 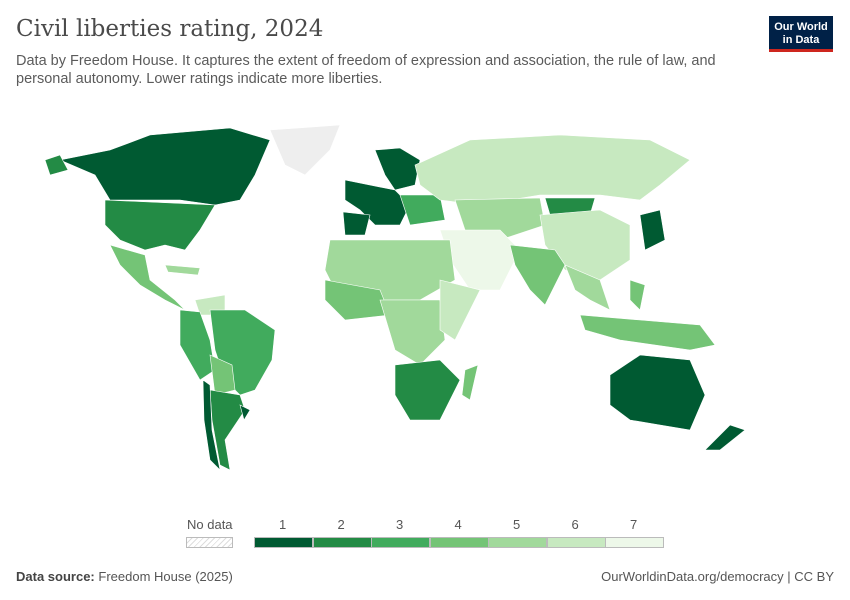 What do you see at coordinates (55, 576) in the screenshot?
I see `source-label: Data source:` at bounding box center [55, 576].